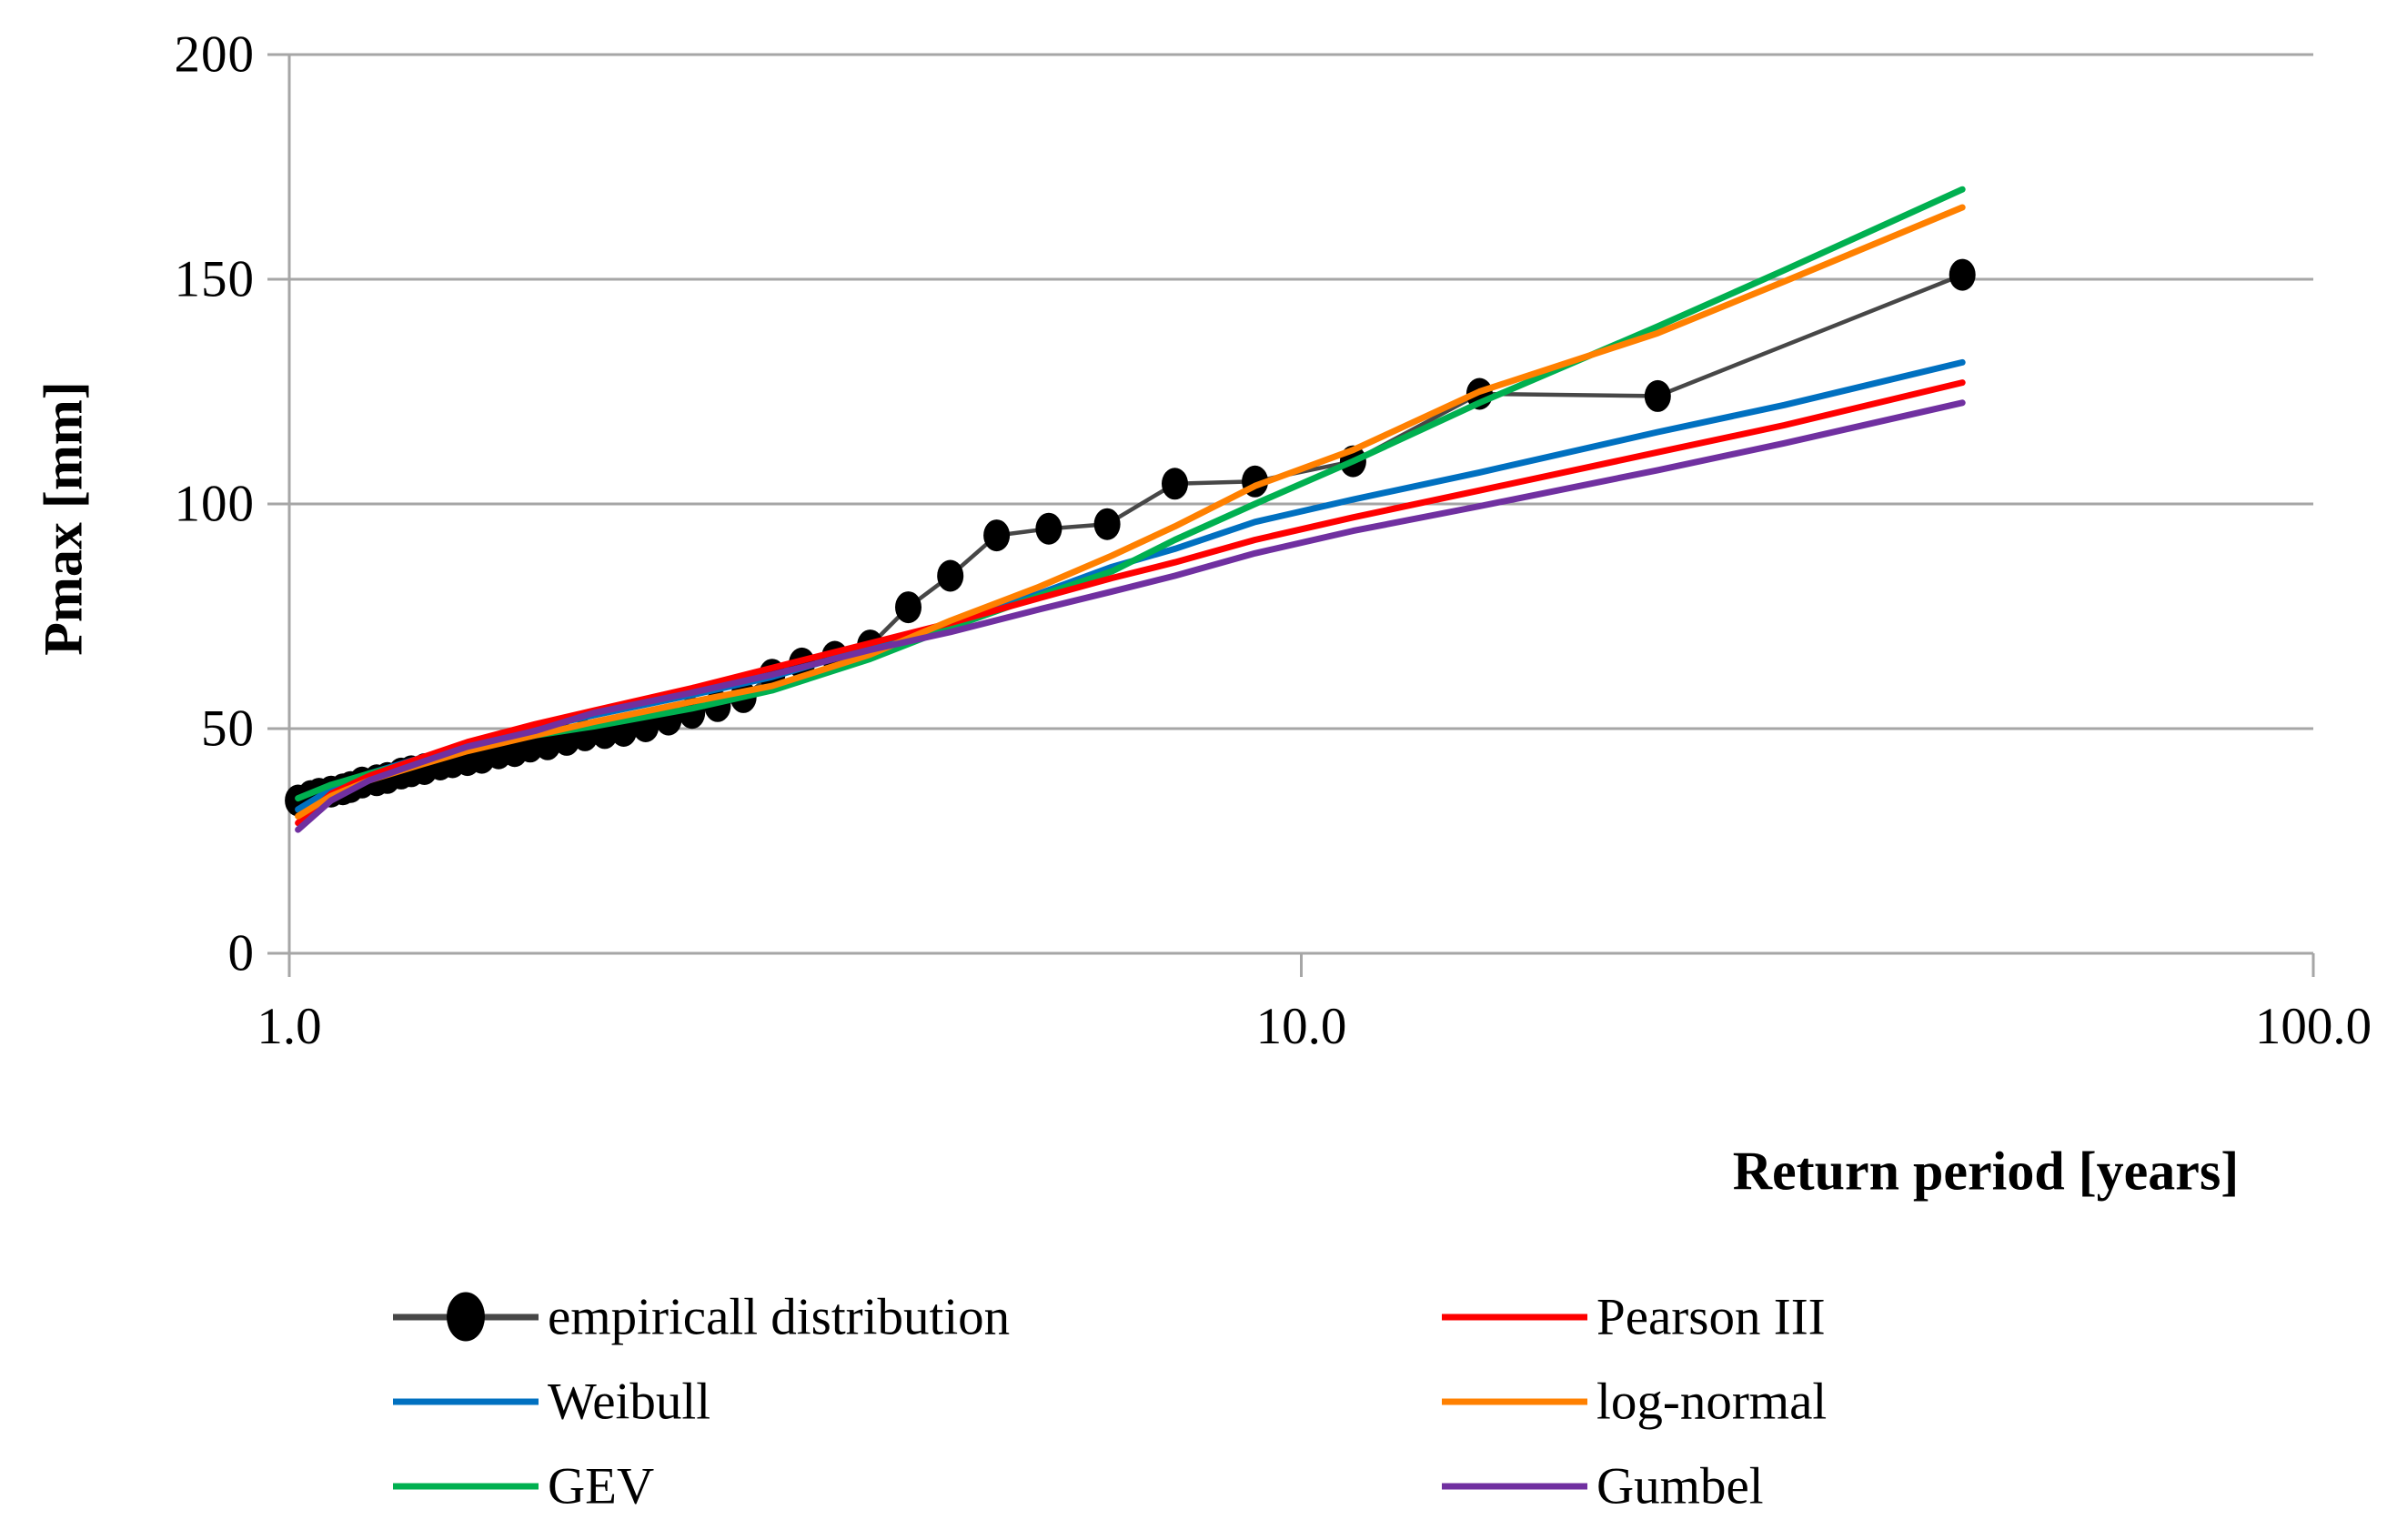 This screenshot has height=1540, width=2407. I want to click on y-tick-label-0: 0, so click(241, 953).